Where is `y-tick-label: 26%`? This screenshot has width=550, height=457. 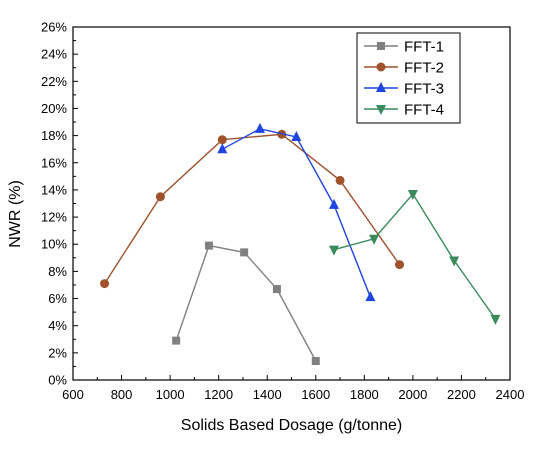 y-tick-label: 26% is located at coordinates (54, 27).